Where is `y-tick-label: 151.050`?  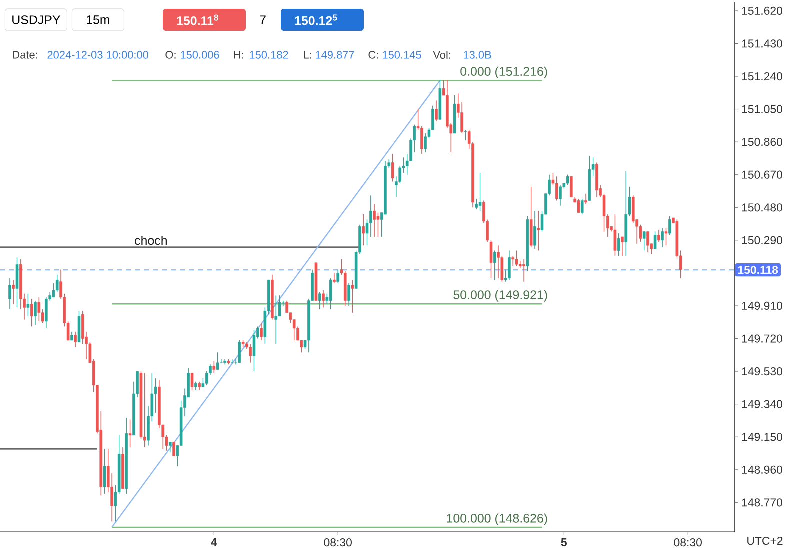 y-tick-label: 151.050 is located at coordinates (762, 109).